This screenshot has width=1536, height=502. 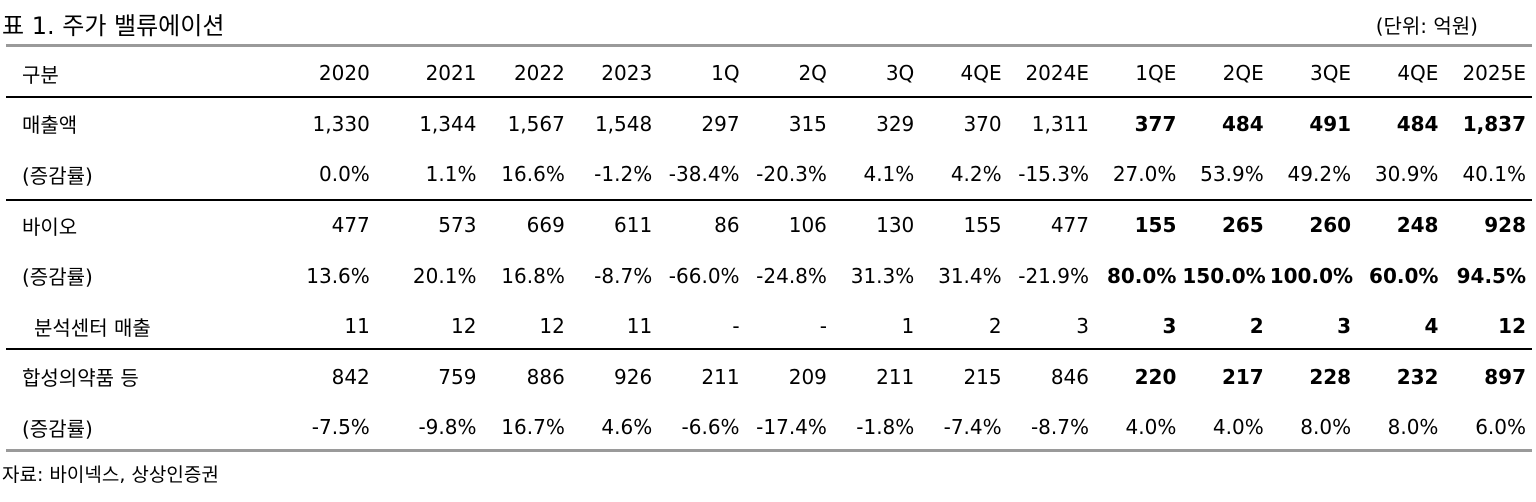 What do you see at coordinates (769, 349) in the screenshot?
I see `section-divider-synthetic` at bounding box center [769, 349].